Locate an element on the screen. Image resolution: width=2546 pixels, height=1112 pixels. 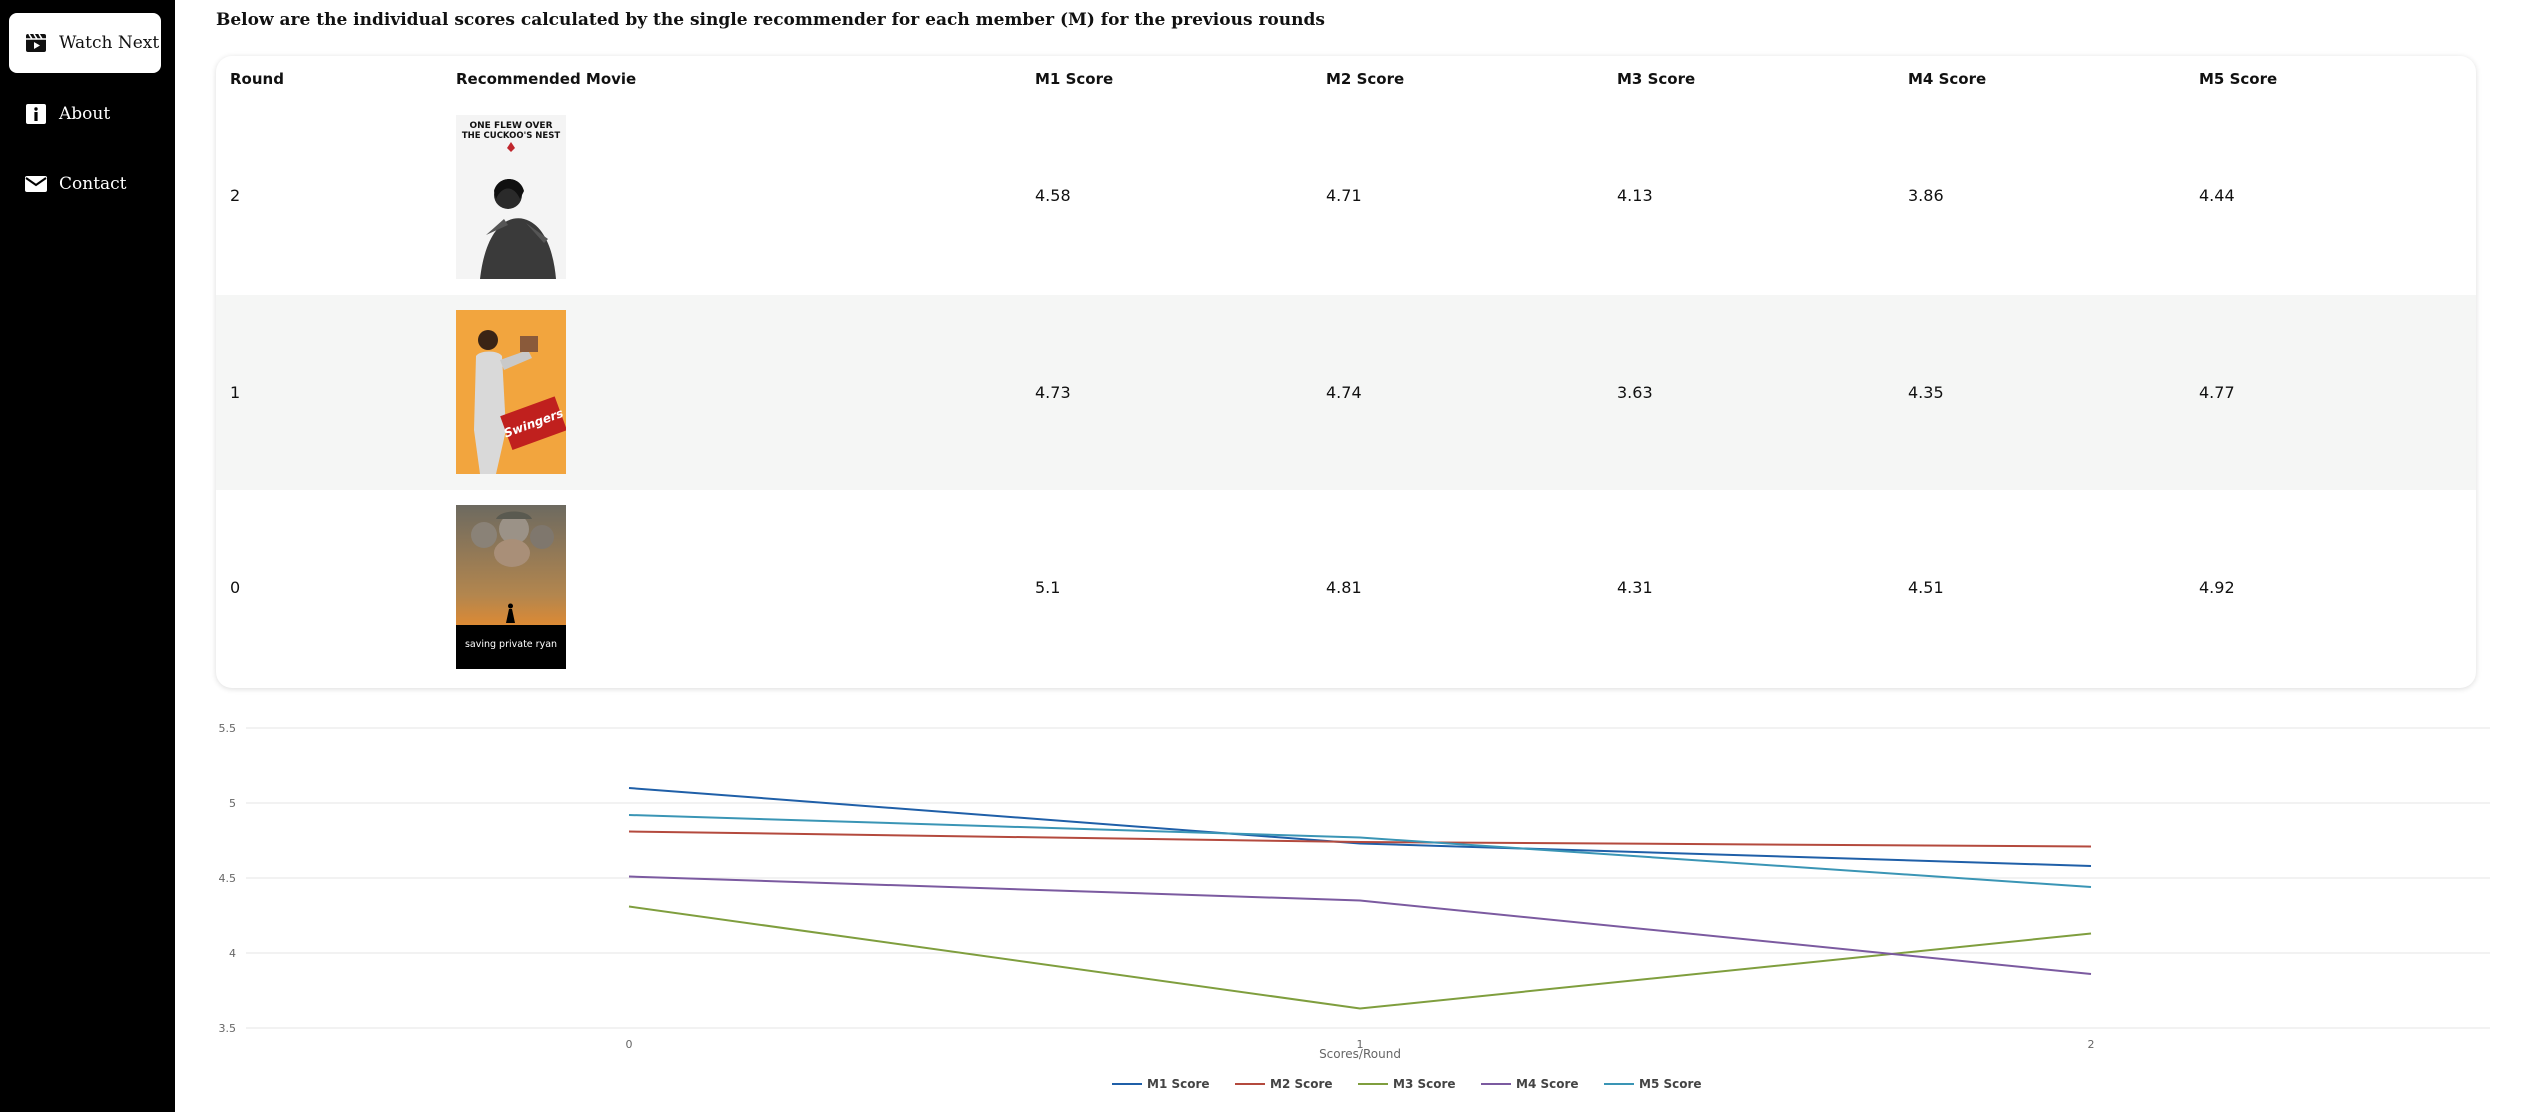
m5-score-cell: 4.44 is located at coordinates (2217, 195).